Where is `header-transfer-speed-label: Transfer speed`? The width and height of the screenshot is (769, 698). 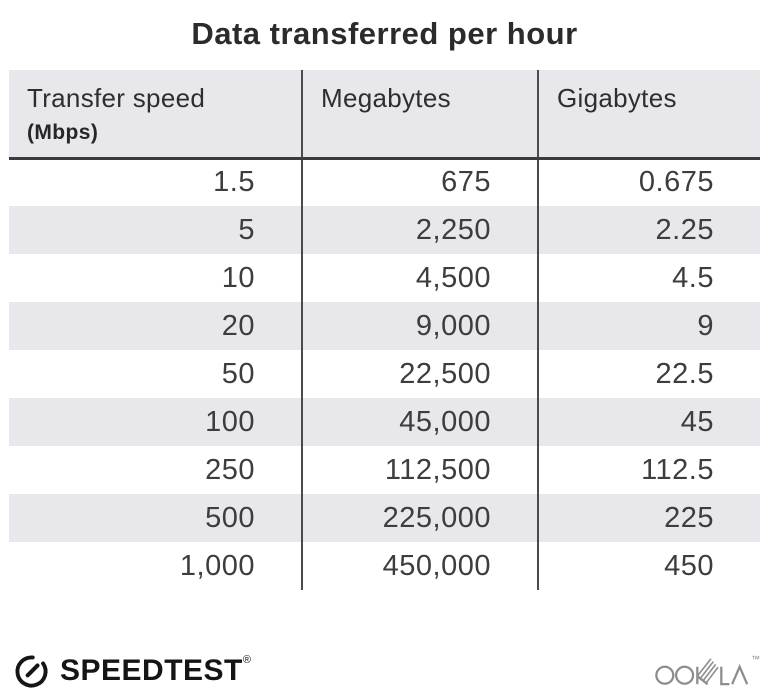
header-transfer-speed-label: Transfer speed is located at coordinates (116, 98).